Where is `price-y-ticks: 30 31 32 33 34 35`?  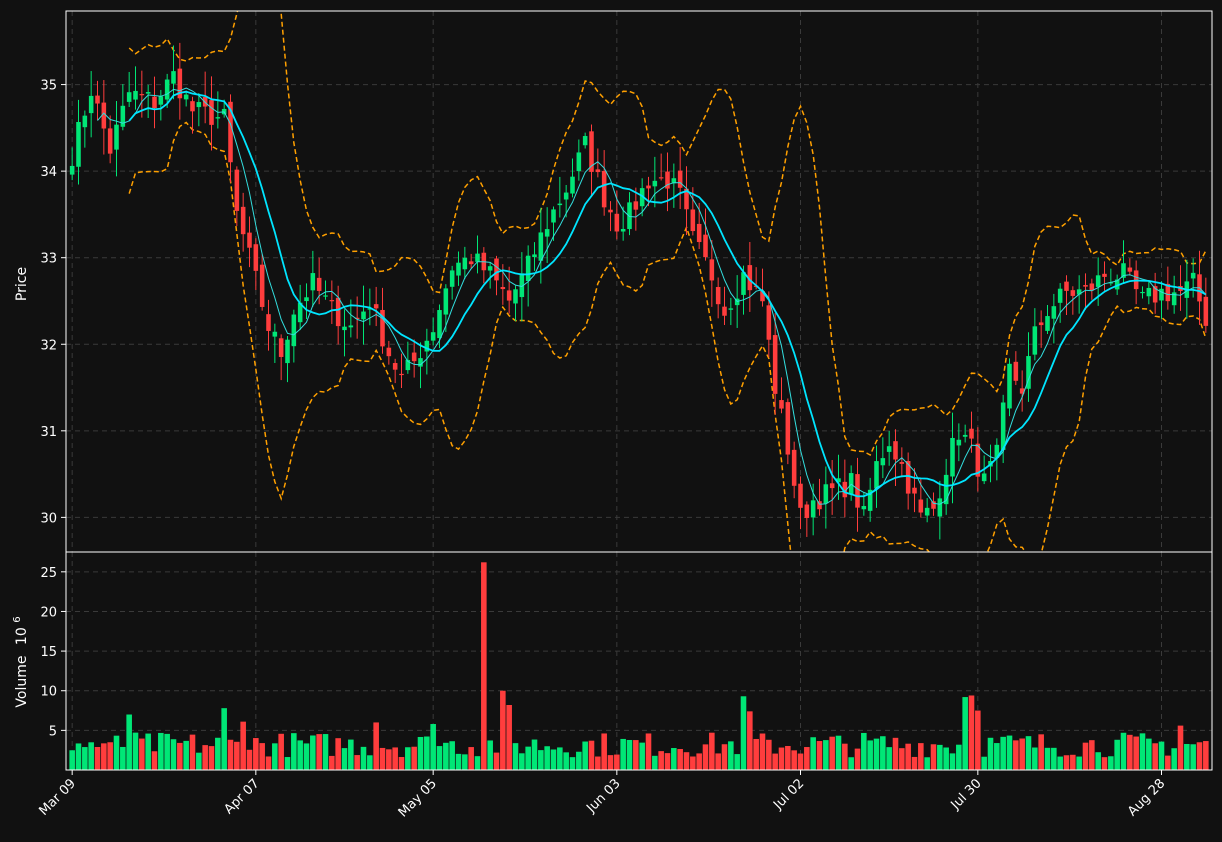
price-y-ticks: 30 31 32 33 34 35 is located at coordinates (53, 302).